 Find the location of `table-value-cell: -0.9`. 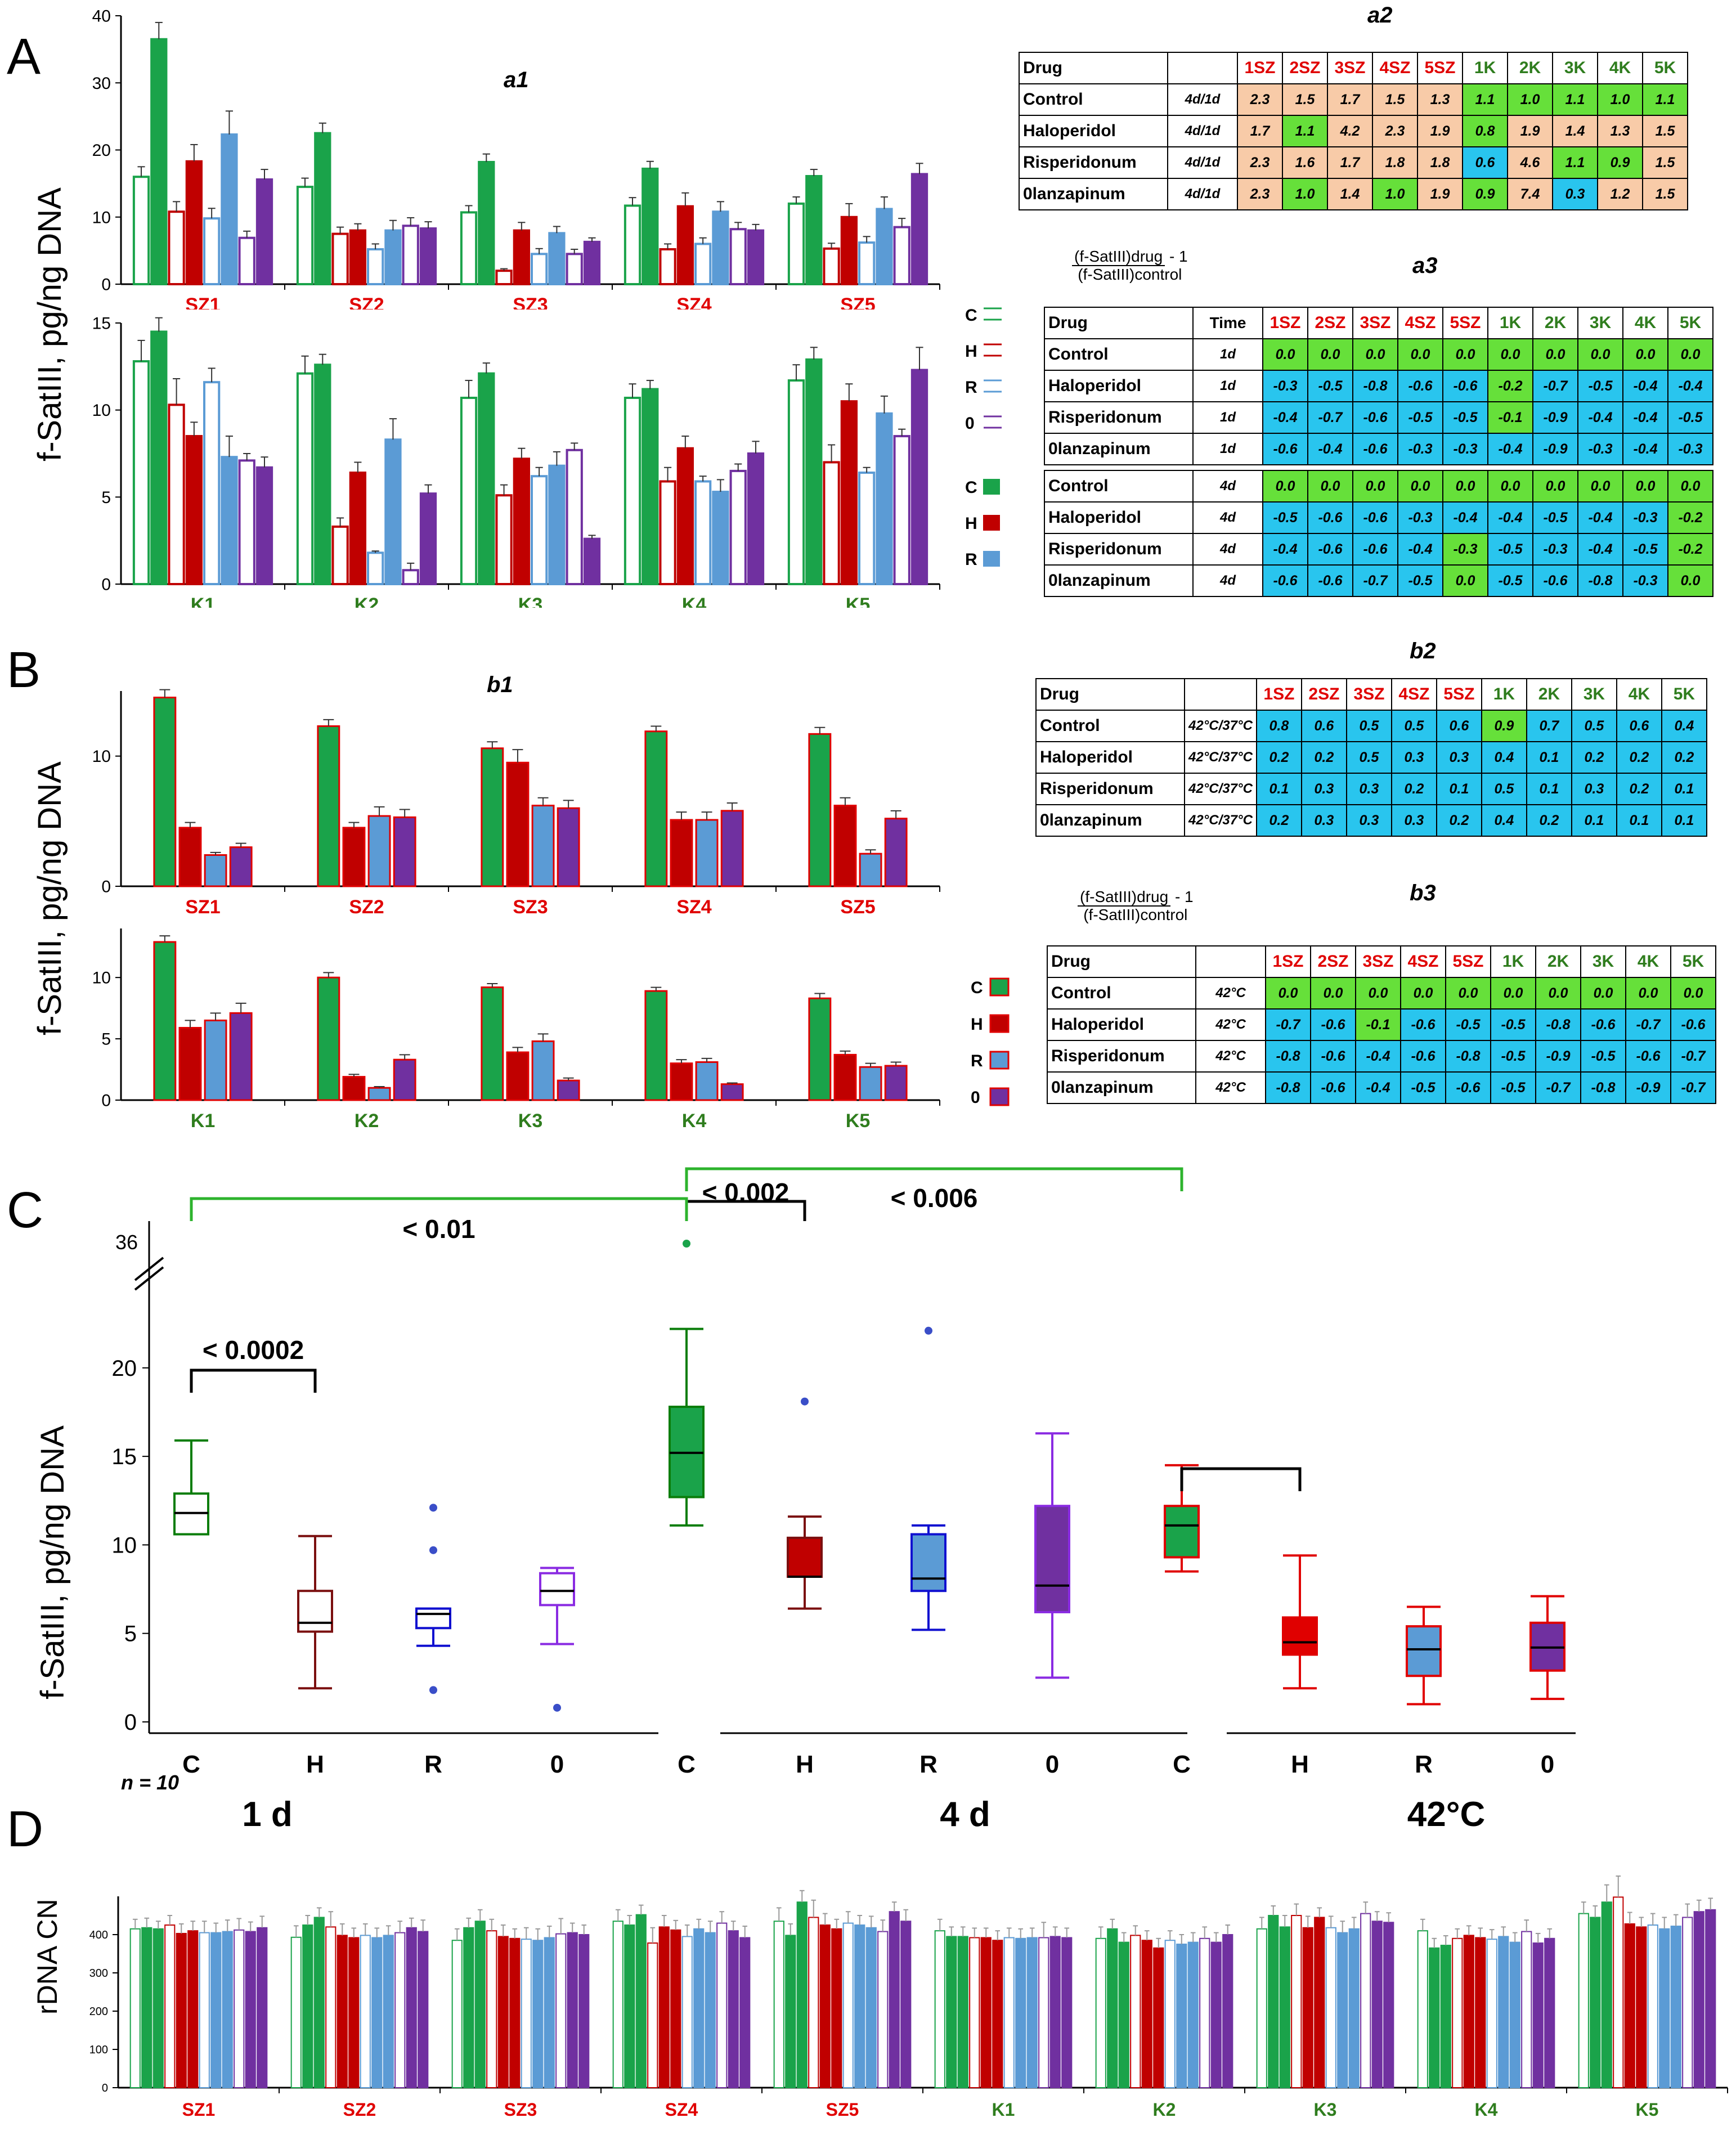

table-value-cell: -0.9 is located at coordinates (1555, 449).